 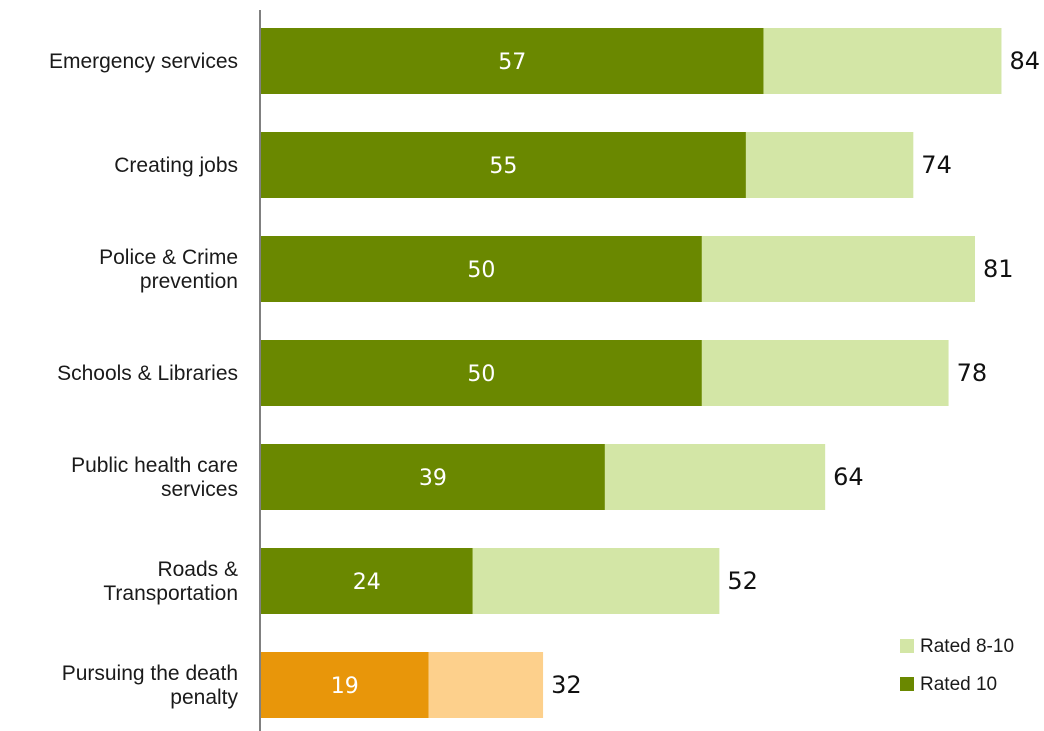 What do you see at coordinates (957, 665) in the screenshot?
I see `legend: Rated 8-10 Rated 10` at bounding box center [957, 665].